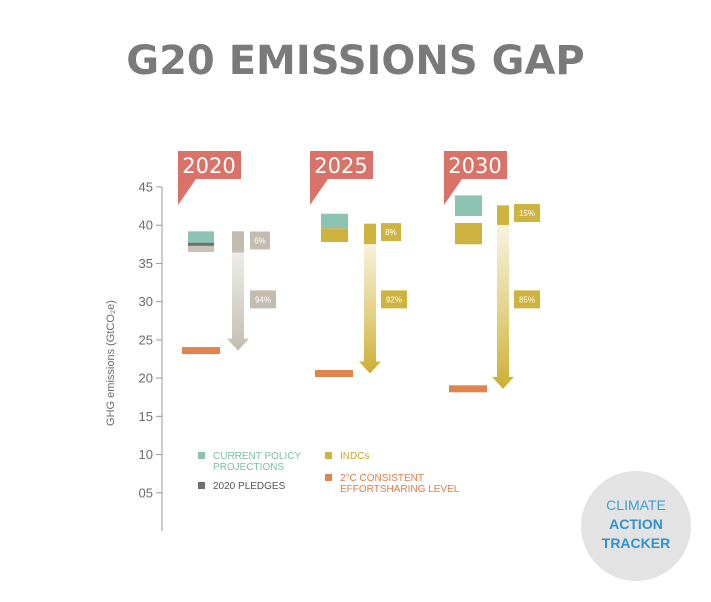 The image size is (711, 602). I want to click on legend-item-indcs: INDCs, so click(347, 456).